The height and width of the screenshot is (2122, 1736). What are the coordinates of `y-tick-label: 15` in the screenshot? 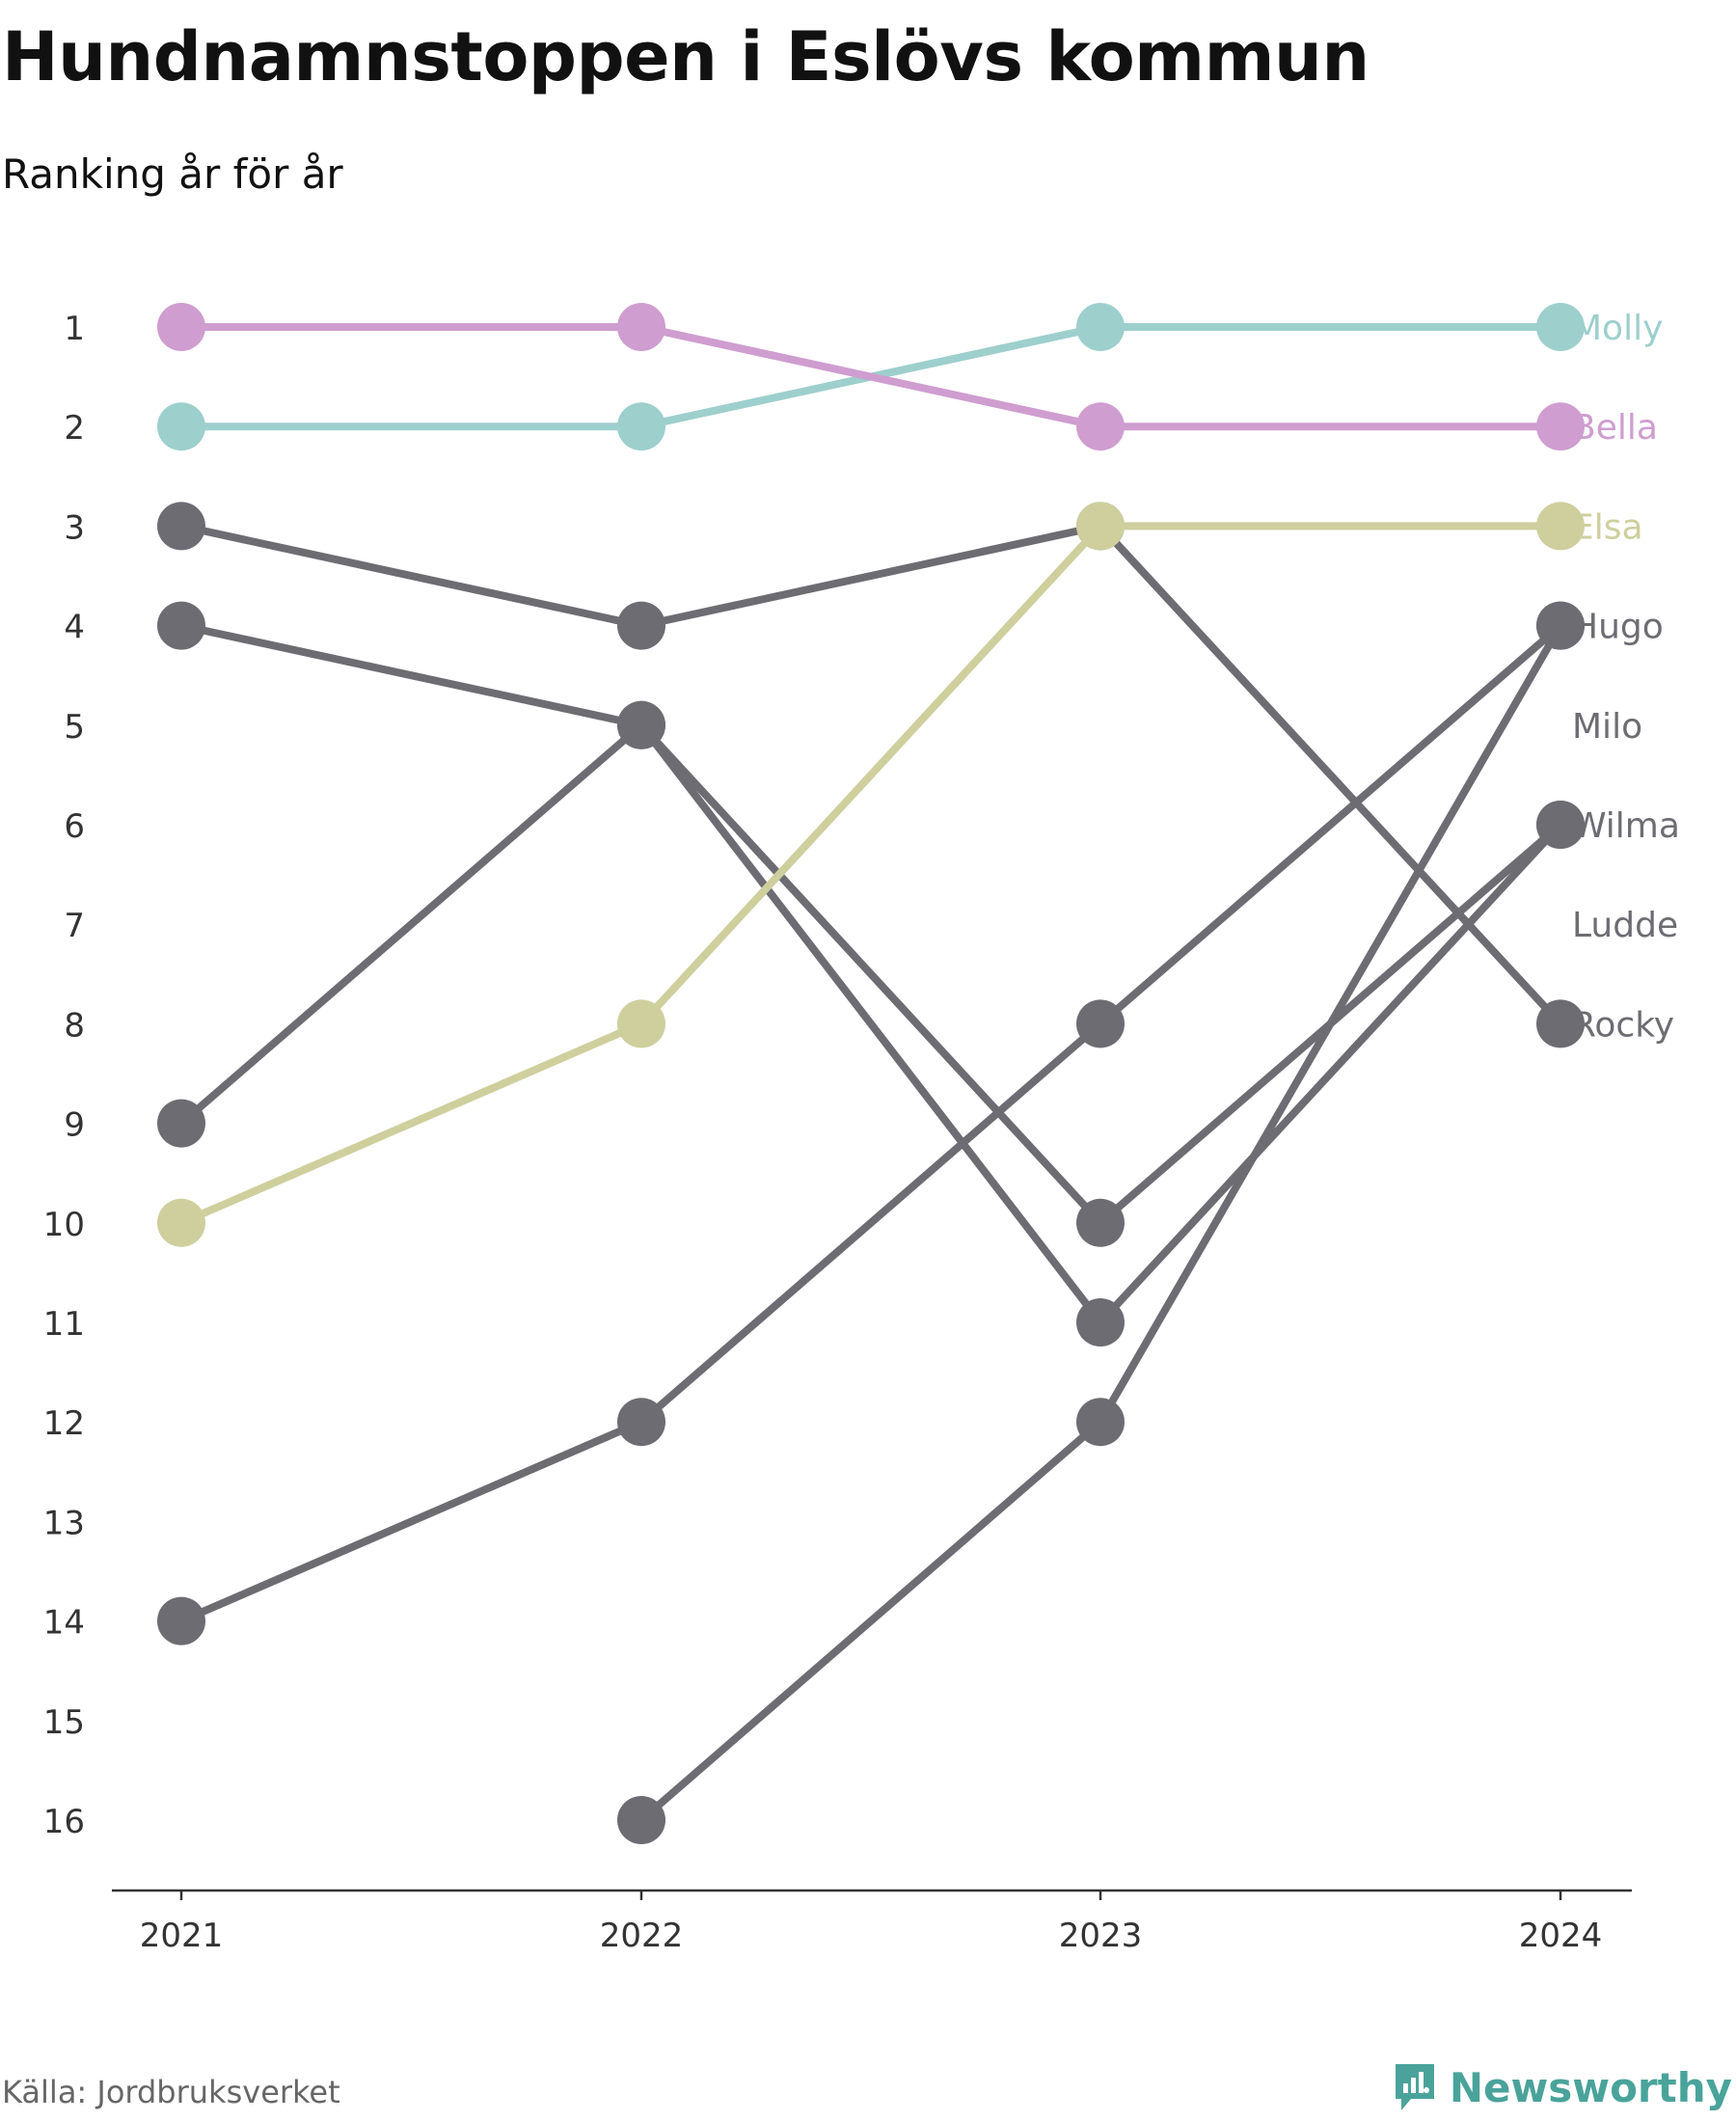 It's located at (64, 1723).